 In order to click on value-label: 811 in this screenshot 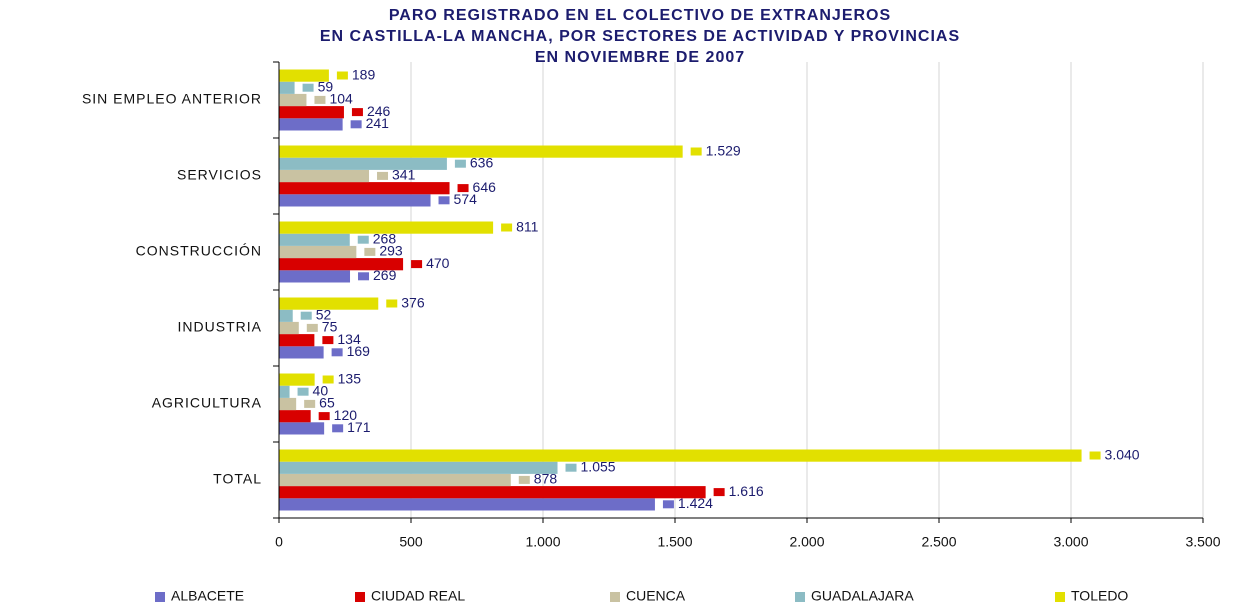, I will do `click(527, 226)`.